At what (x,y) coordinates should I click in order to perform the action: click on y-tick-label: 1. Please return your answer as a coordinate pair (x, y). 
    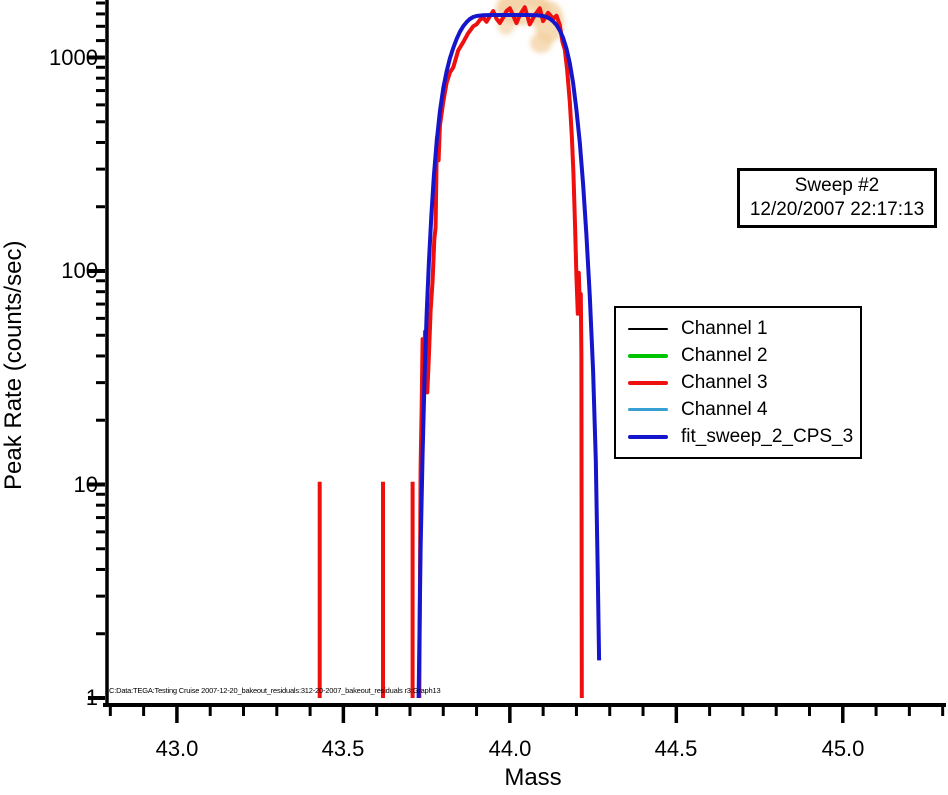
    Looking at the image, I should click on (91, 697).